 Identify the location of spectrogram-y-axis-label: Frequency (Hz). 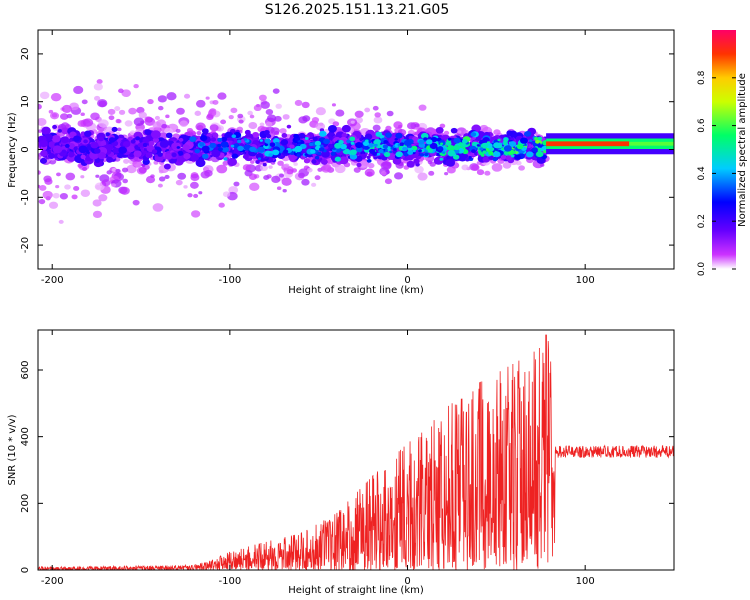
(12, 150).